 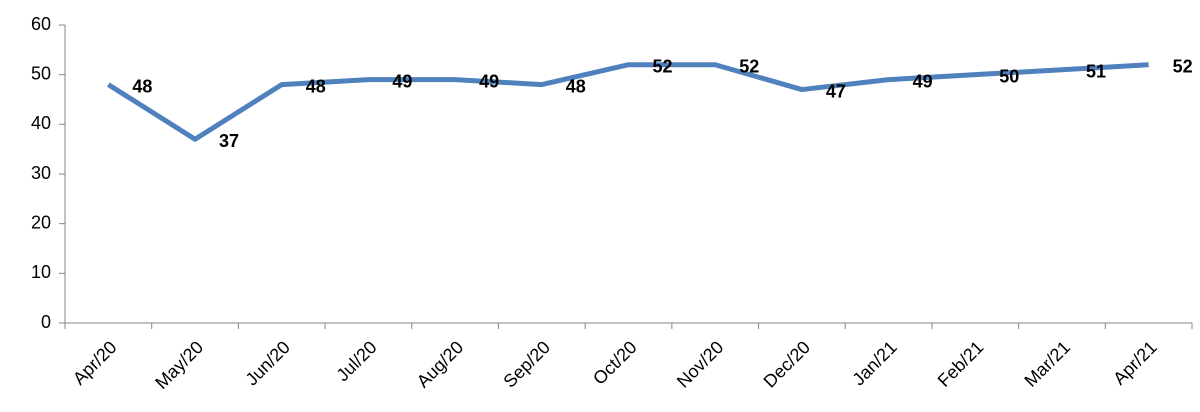 What do you see at coordinates (836, 91) in the screenshot?
I see `data-label: 47` at bounding box center [836, 91].